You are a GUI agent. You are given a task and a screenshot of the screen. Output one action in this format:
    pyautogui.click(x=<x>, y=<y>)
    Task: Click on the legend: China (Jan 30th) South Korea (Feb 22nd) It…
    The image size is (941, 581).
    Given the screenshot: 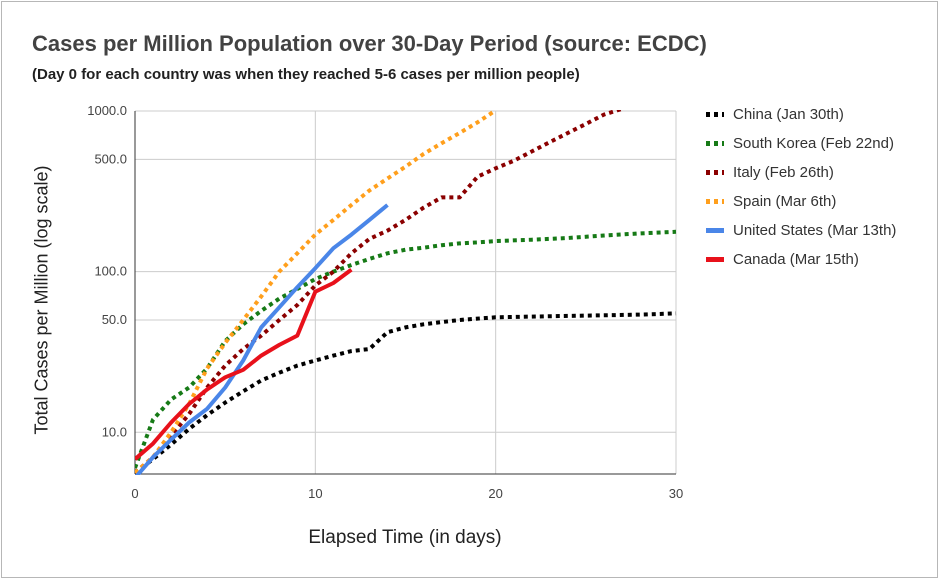 What is the action you would take?
    pyautogui.click(x=801, y=187)
    